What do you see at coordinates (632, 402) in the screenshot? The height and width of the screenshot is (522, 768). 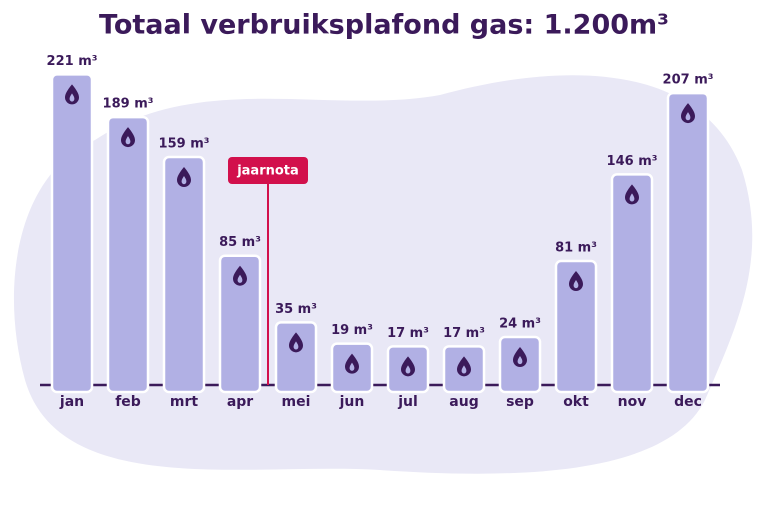 I see `x-tick-label: nov` at bounding box center [632, 402].